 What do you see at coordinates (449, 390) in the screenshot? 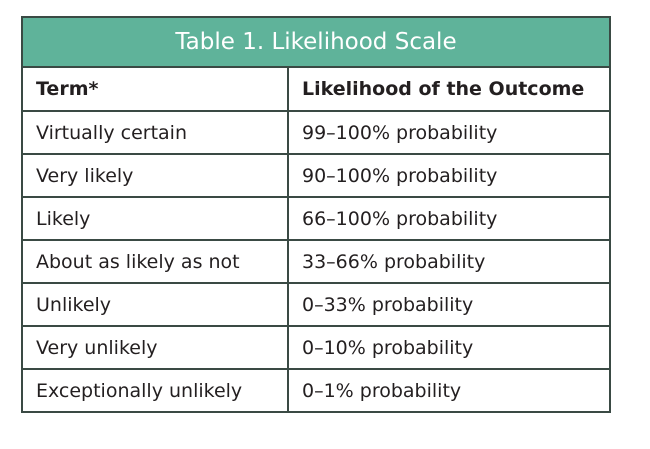
I see `likelihood-cell: 0–1% probability` at bounding box center [449, 390].